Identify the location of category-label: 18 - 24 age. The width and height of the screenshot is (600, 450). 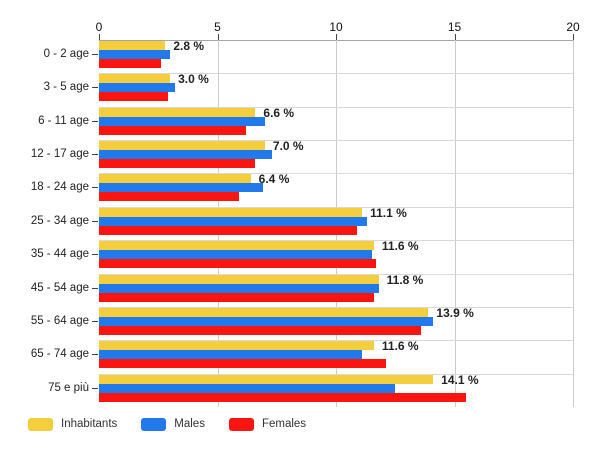
(59, 187).